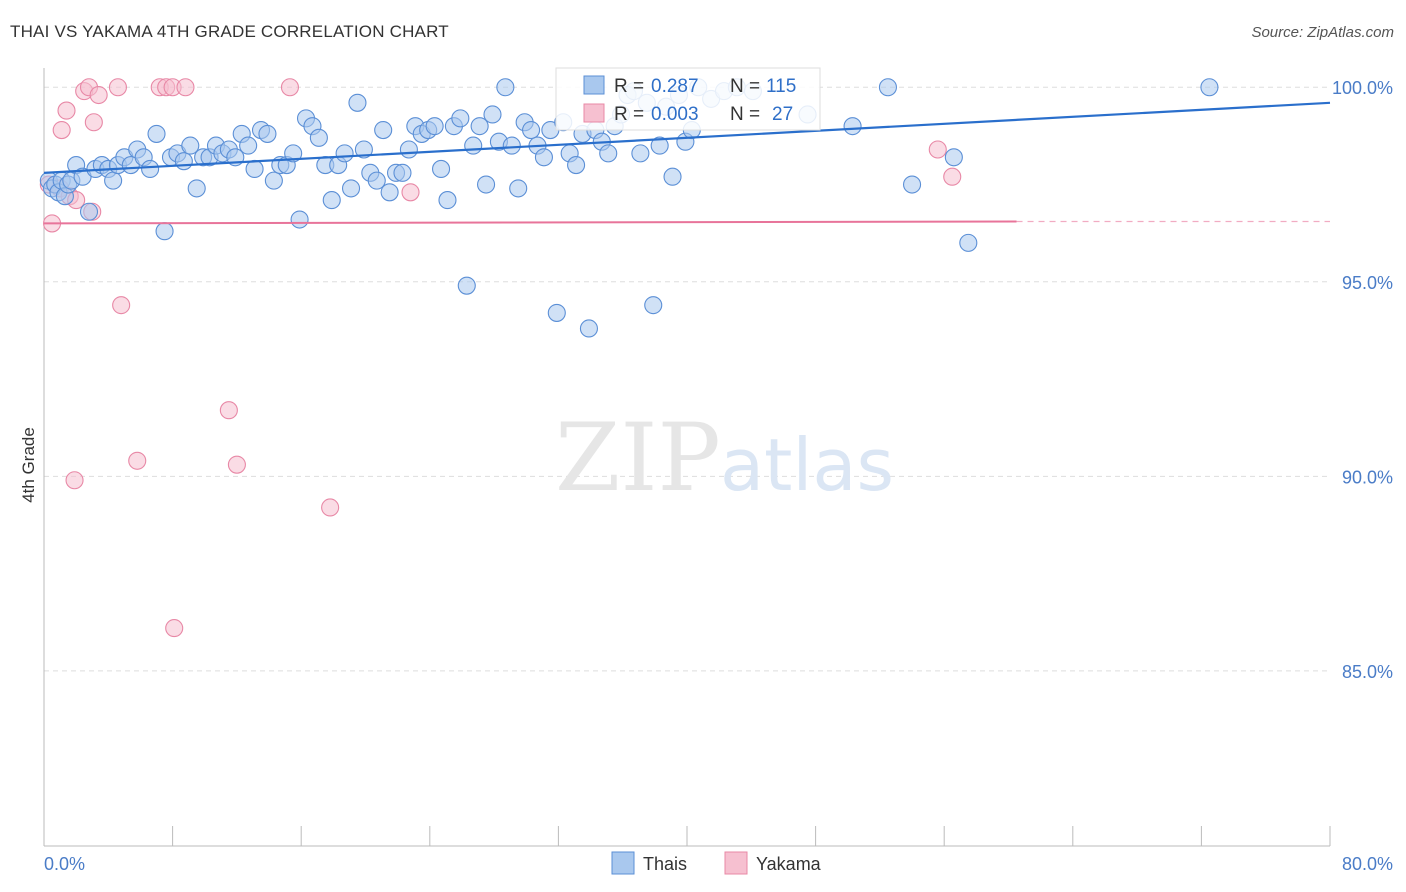 The height and width of the screenshot is (892, 1406). Describe the element at coordinates (675, 114) in the screenshot. I see `stat-r-value-yakama: 0.003` at that location.